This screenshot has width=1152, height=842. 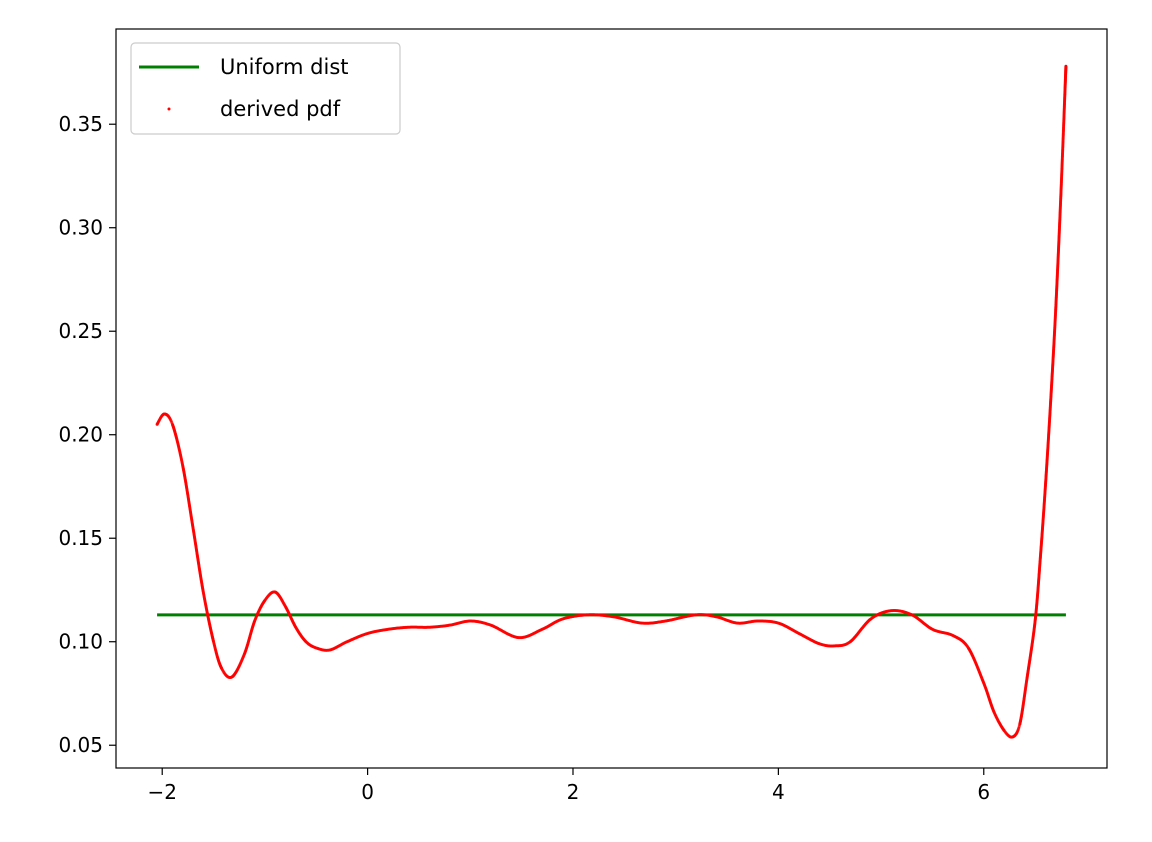 What do you see at coordinates (80, 745) in the screenshot?
I see `y-tick-label: 0.05` at bounding box center [80, 745].